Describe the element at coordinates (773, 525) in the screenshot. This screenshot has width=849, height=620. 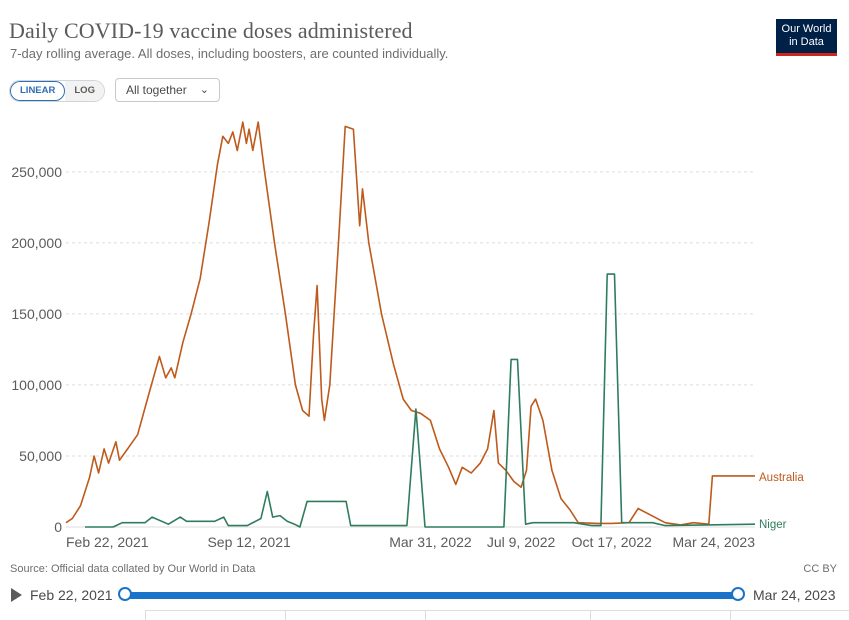
I see `series-label-niger: Niger` at that location.